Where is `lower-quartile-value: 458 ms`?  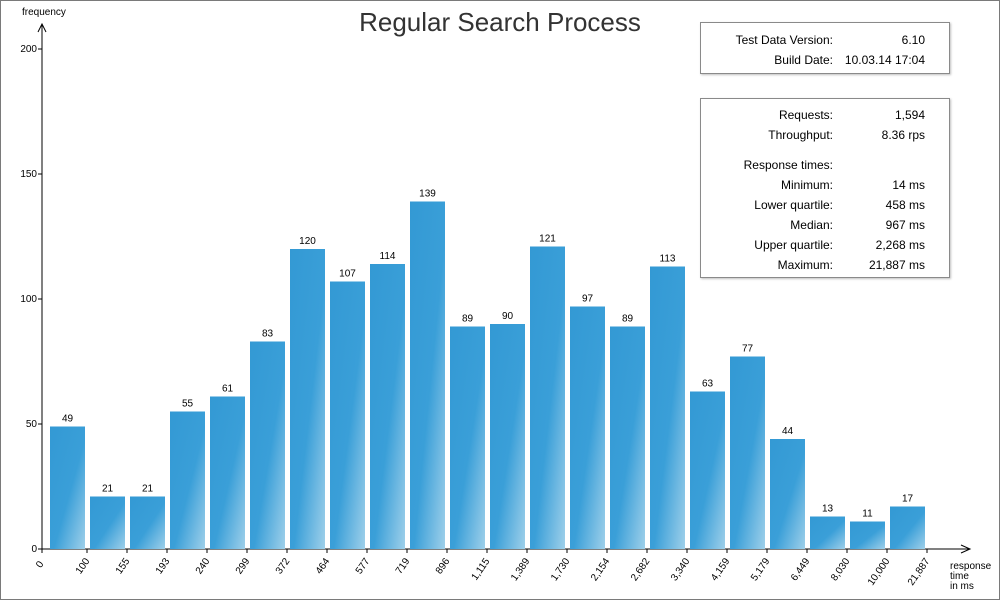 lower-quartile-value: 458 ms is located at coordinates (905, 205).